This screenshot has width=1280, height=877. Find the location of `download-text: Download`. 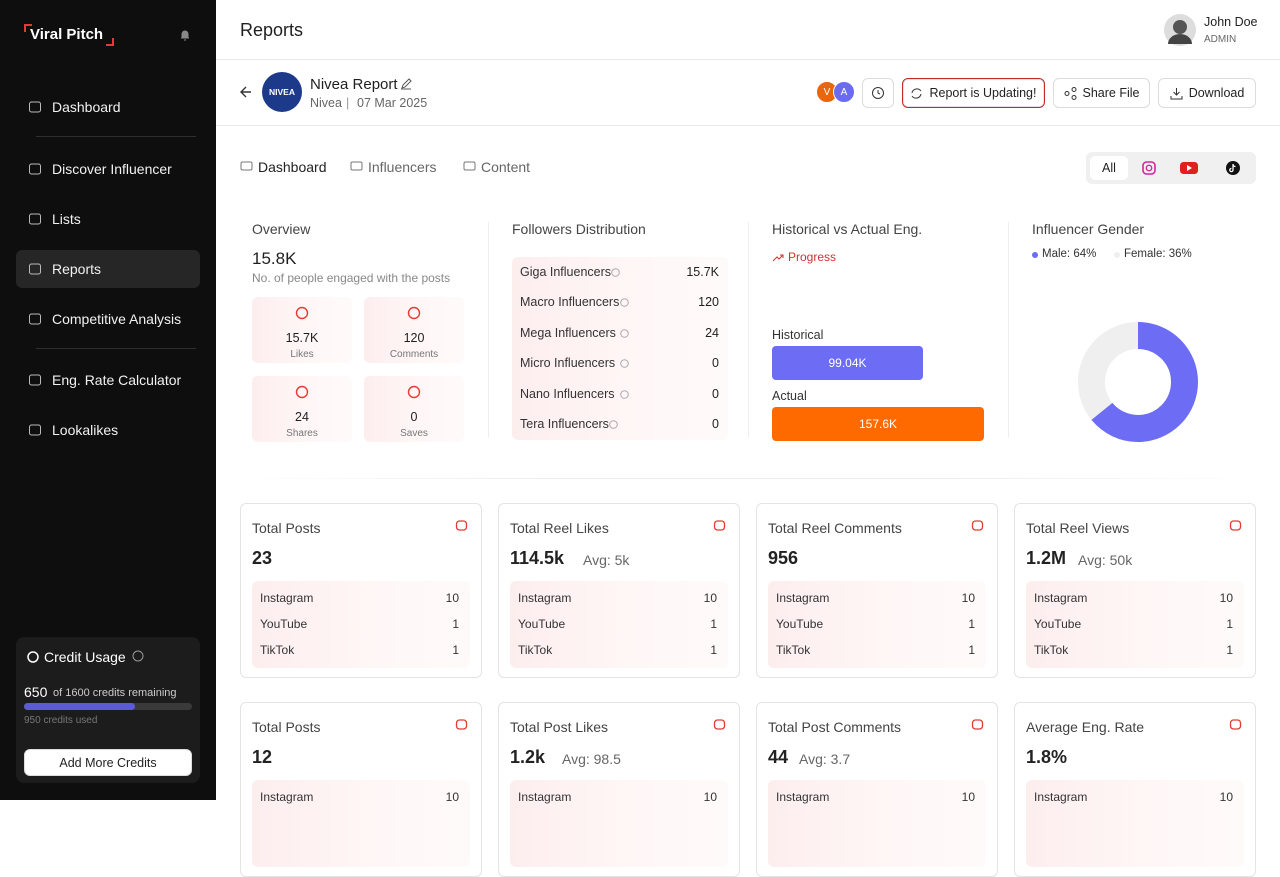

download-text: Download is located at coordinates (1216, 93).